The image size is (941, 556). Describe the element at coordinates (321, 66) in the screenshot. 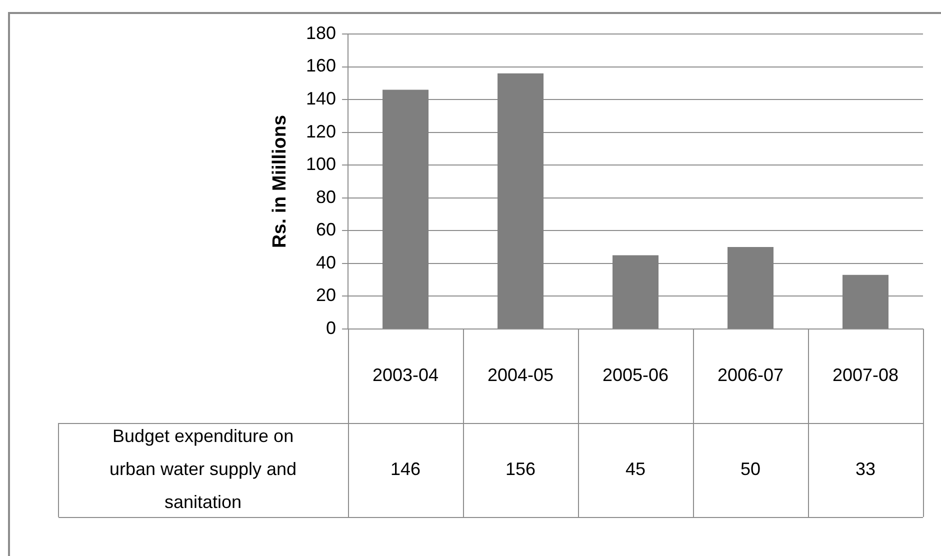

I see `y-tick-label: 160` at that location.